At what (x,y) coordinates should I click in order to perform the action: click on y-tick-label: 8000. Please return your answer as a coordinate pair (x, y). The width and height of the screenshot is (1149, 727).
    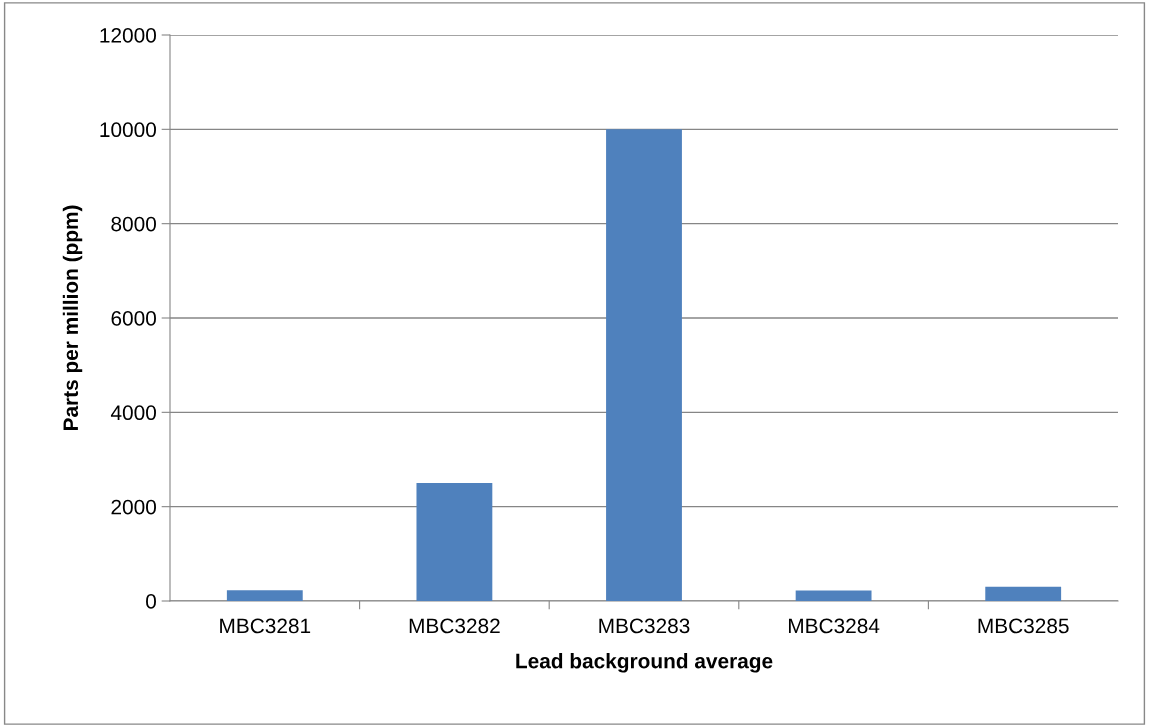
    Looking at the image, I should click on (133, 224).